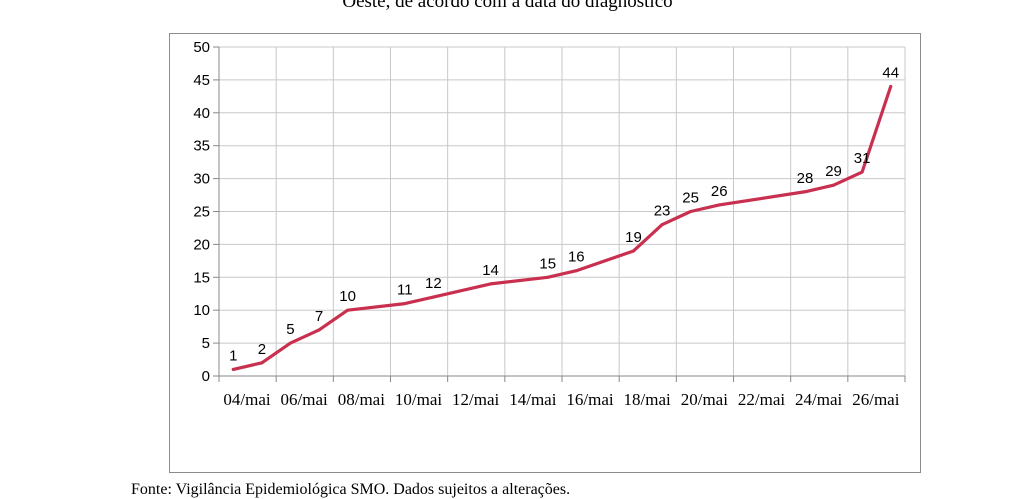 The width and height of the screenshot is (1015, 499). Describe the element at coordinates (290, 329) in the screenshot. I see `data-label: 5` at that location.